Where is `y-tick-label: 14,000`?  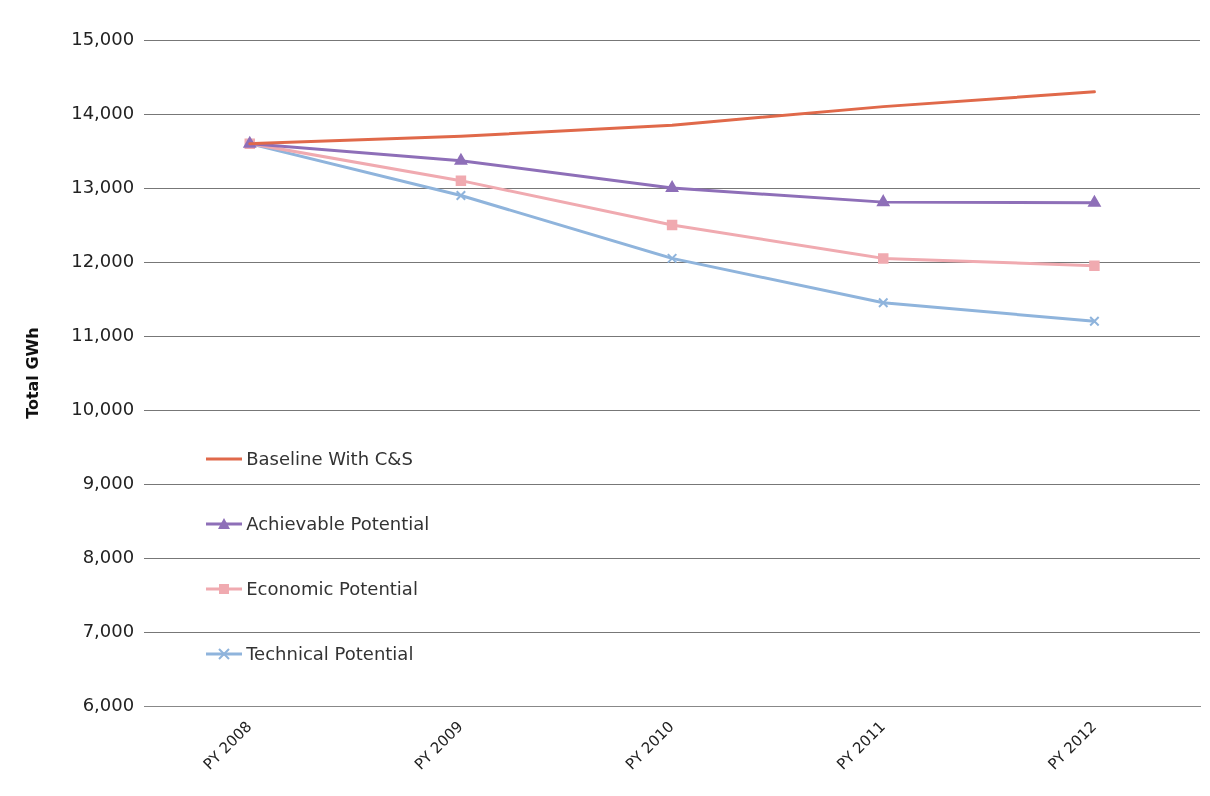 y-tick-label: 14,000 is located at coordinates (103, 112).